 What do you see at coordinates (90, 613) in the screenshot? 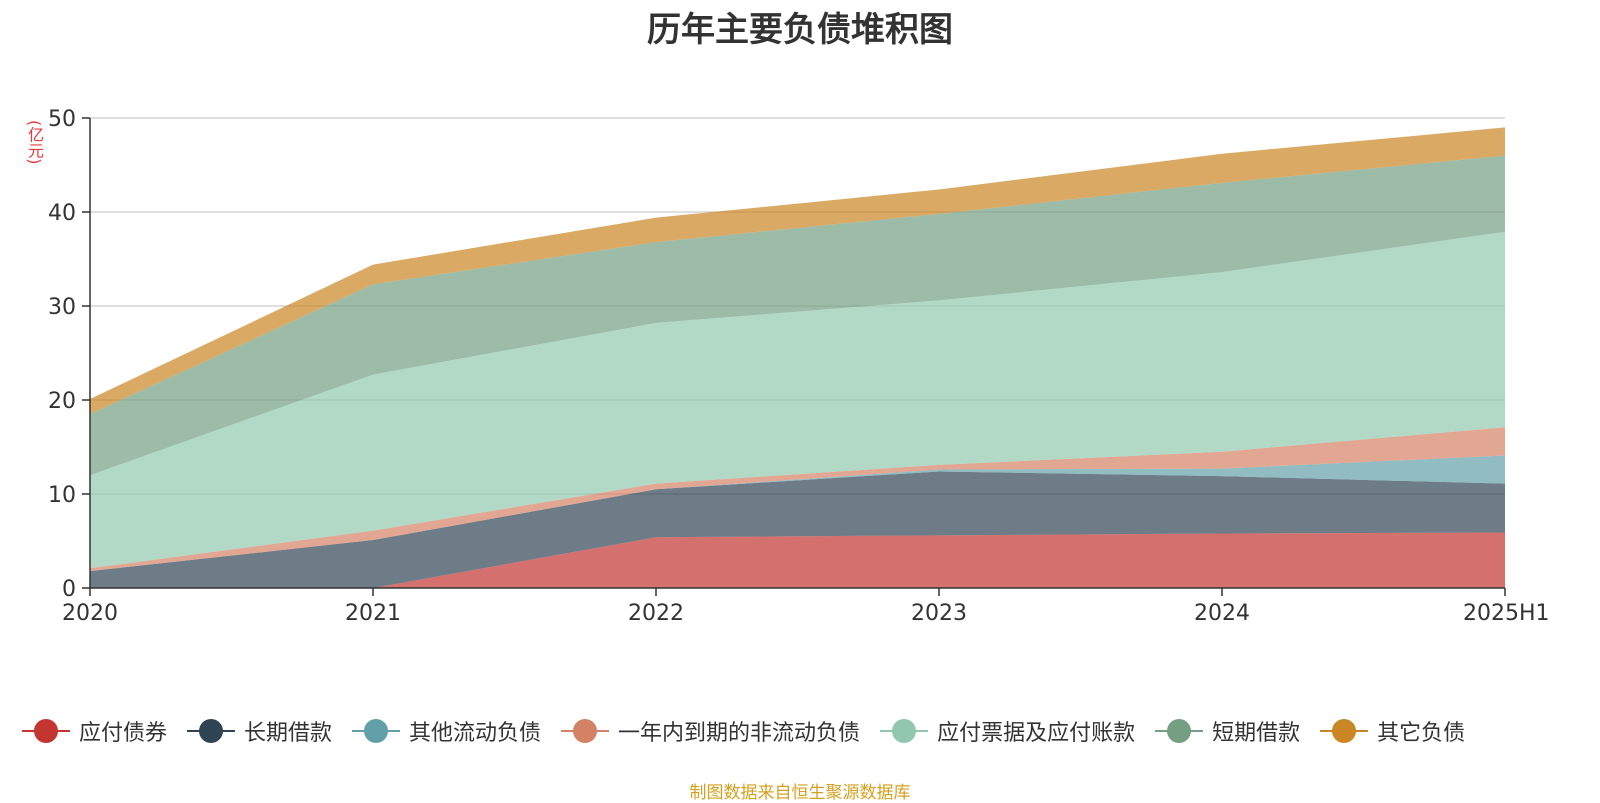
I see `x-tick-label: 2020` at bounding box center [90, 613].